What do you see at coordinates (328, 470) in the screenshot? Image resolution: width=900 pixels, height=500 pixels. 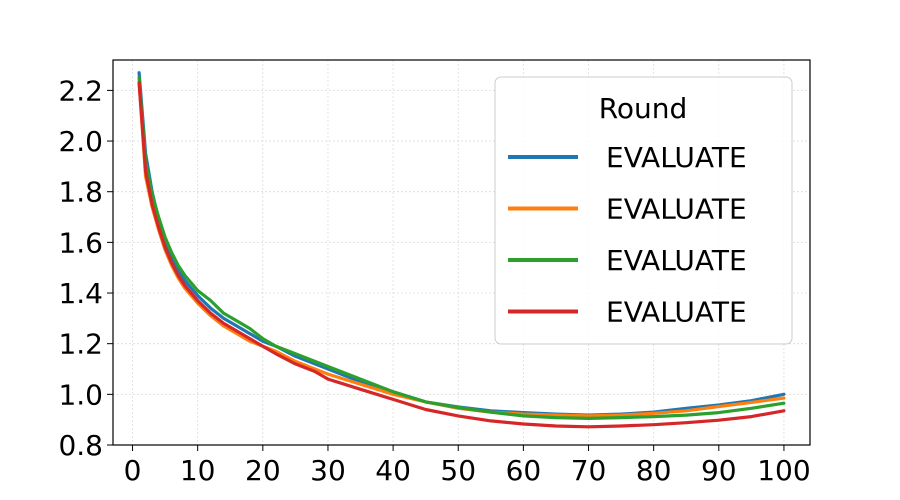 I see `x-tick-label: 30` at bounding box center [328, 470].